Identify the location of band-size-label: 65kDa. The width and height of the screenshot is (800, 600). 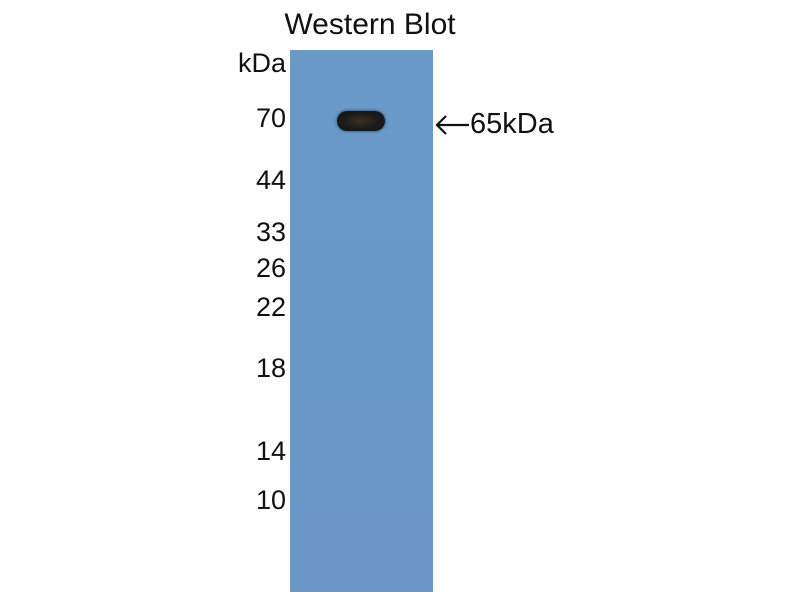
(512, 124).